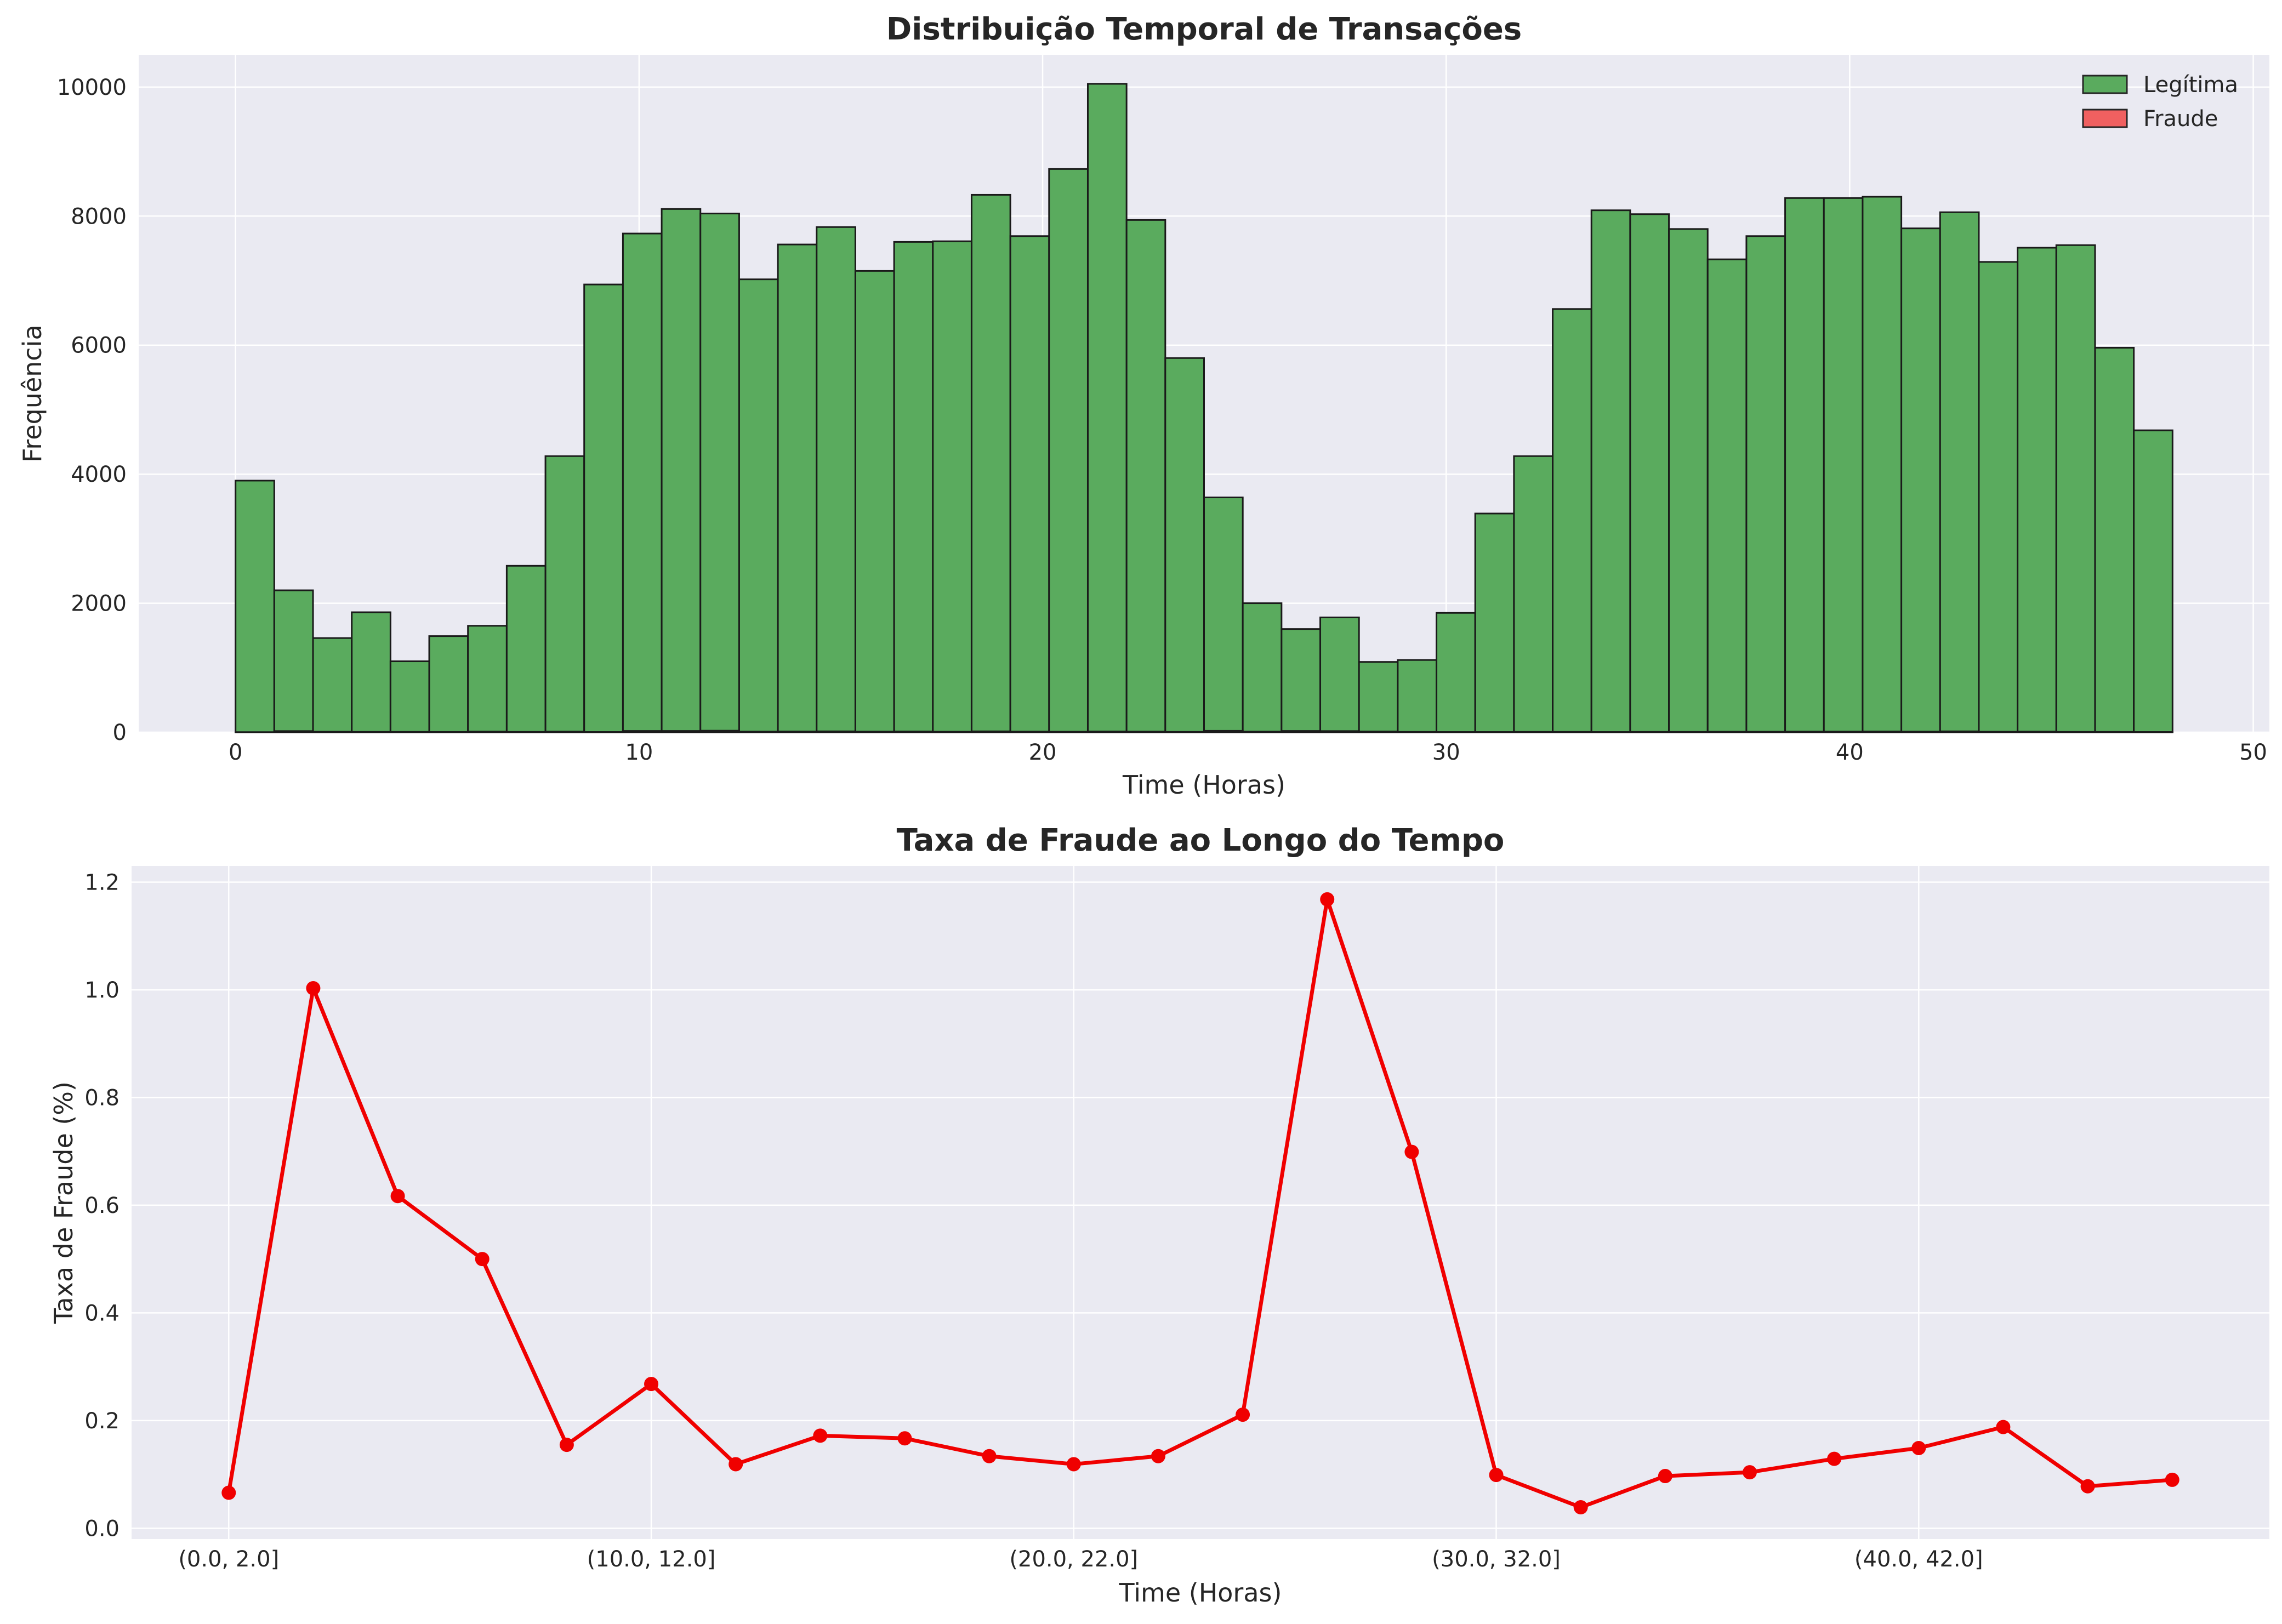 The image size is (2282, 1624). I want to click on legend: Legítima Fraude, so click(2160, 102).